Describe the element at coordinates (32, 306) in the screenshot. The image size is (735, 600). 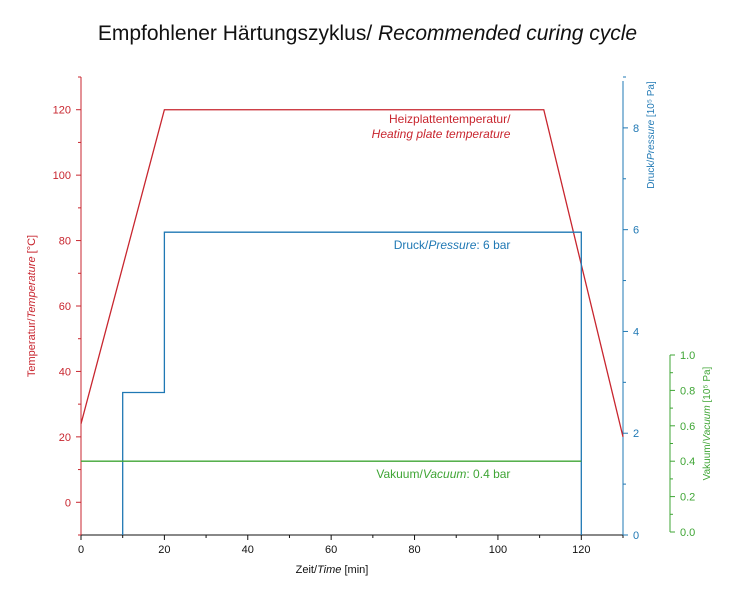
I see `temperature-axis-label: Temperatur/Temperature [°C]` at that location.